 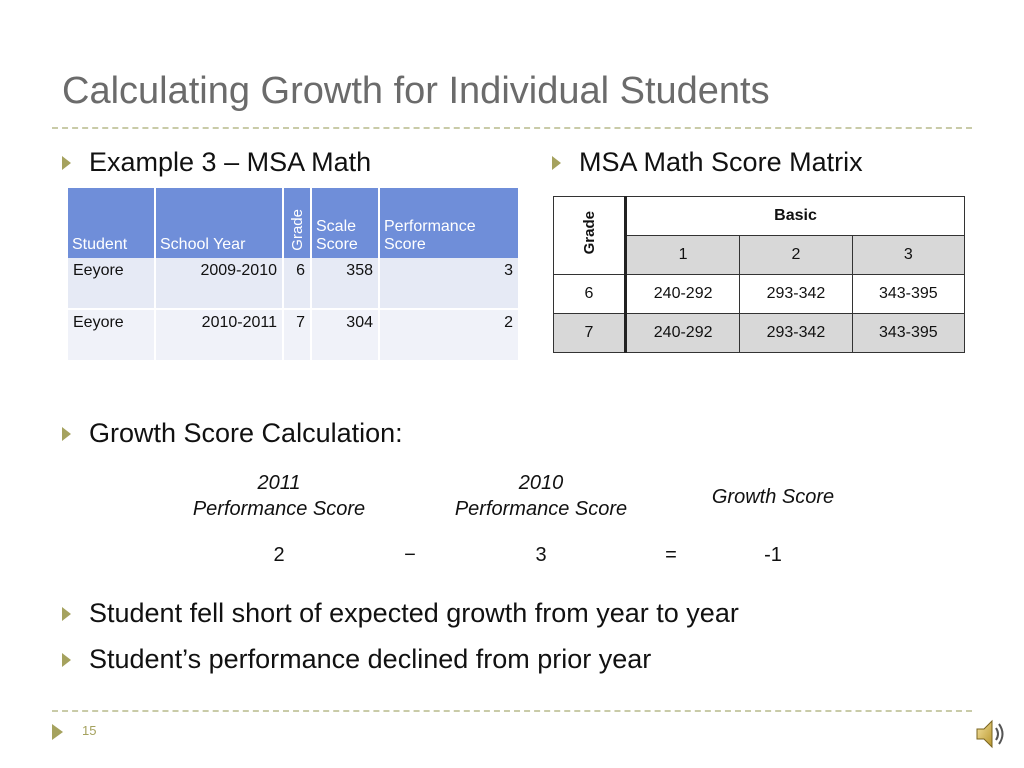 What do you see at coordinates (232, 433) in the screenshot?
I see `bullet-calc: Growth Score Calculation:` at bounding box center [232, 433].